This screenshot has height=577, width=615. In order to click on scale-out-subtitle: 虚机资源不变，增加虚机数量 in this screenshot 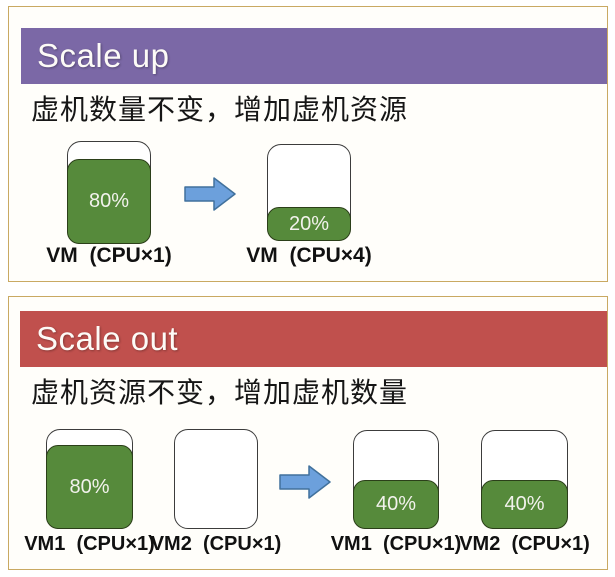, I will do `click(220, 392)`.